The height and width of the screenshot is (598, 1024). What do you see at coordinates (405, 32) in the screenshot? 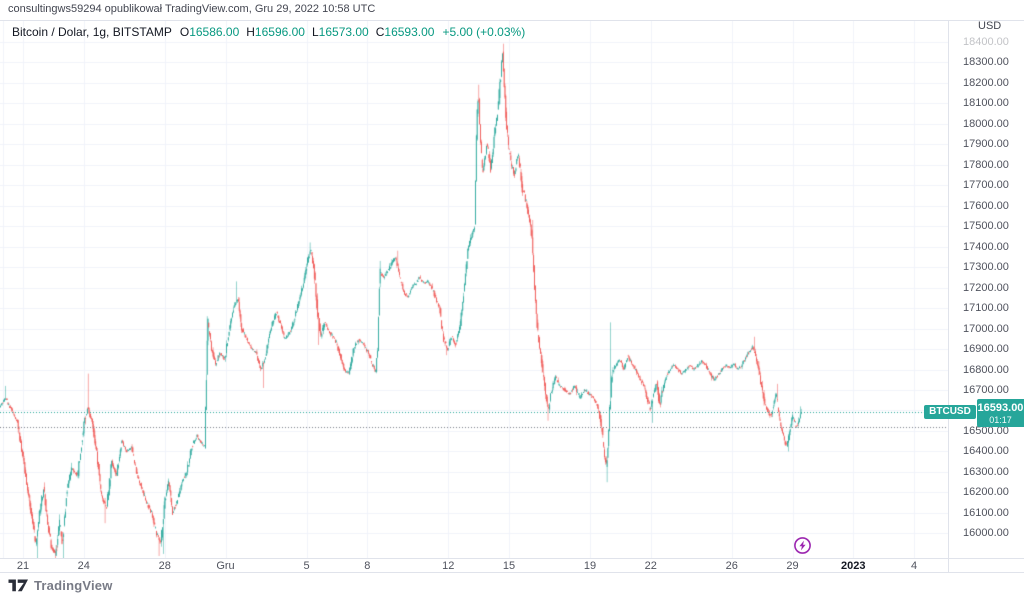
I see `ohlc-item-C: C16593.00` at bounding box center [405, 32].